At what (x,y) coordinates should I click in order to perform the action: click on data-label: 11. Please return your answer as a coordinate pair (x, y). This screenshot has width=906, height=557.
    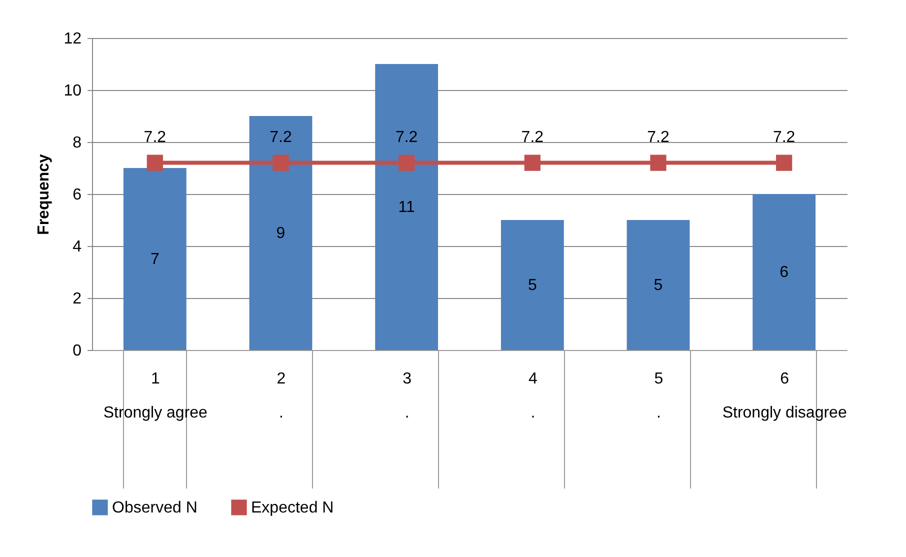
    Looking at the image, I should click on (406, 207).